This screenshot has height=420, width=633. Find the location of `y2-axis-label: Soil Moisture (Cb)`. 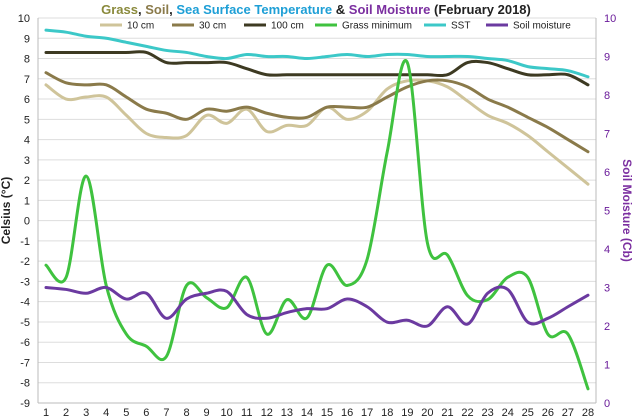

y2-axis-label: Soil Moisture (Cb) is located at coordinates (626, 210).